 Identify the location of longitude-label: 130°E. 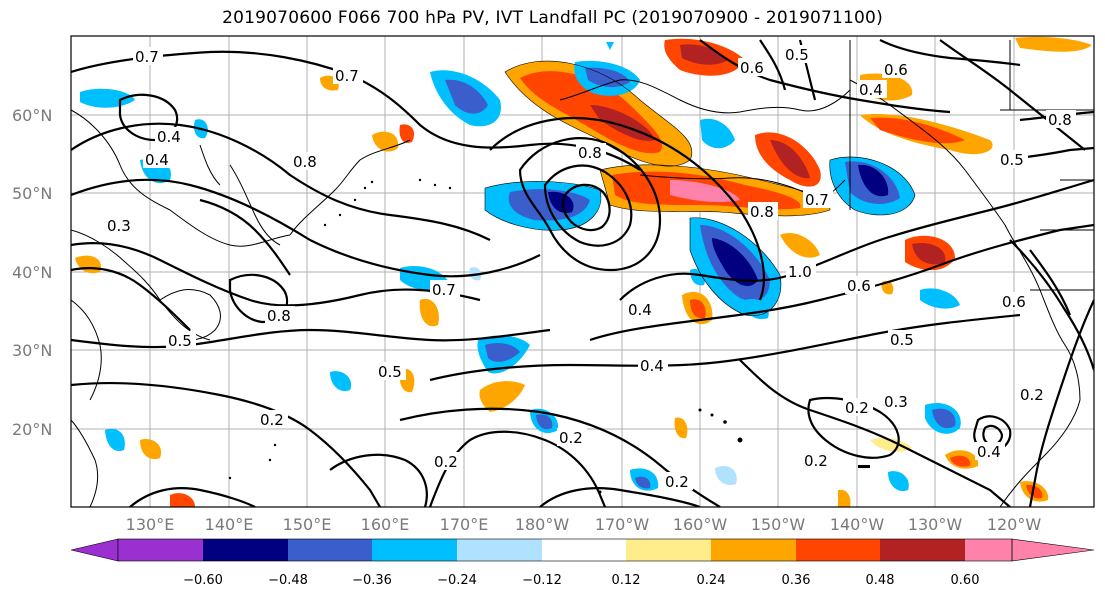
(150, 524).